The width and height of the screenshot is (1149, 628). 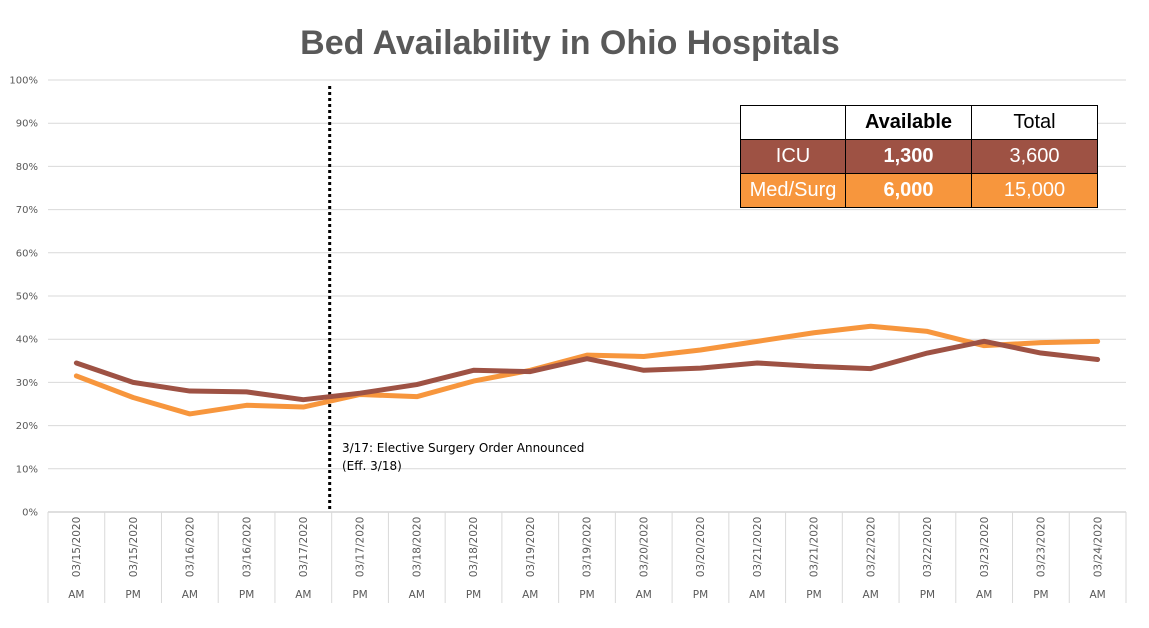 What do you see at coordinates (27, 167) in the screenshot?
I see `y-tick-label: 80%` at bounding box center [27, 167].